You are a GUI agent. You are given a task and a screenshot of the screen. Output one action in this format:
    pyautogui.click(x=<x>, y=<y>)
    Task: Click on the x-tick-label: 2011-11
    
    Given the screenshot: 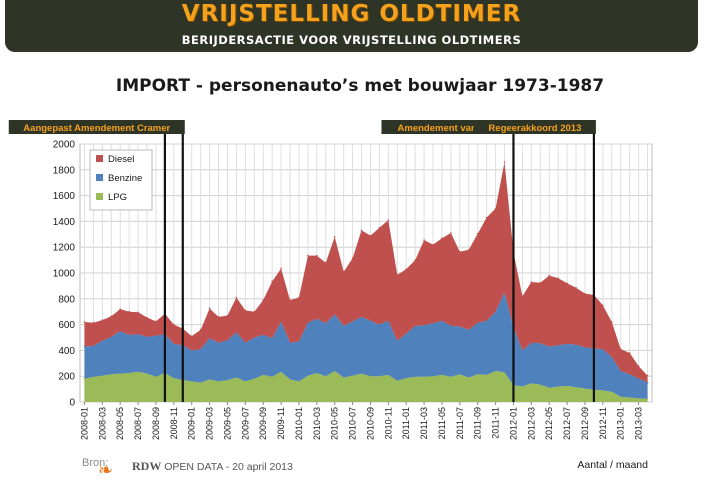 What is the action you would take?
    pyautogui.click(x=496, y=423)
    